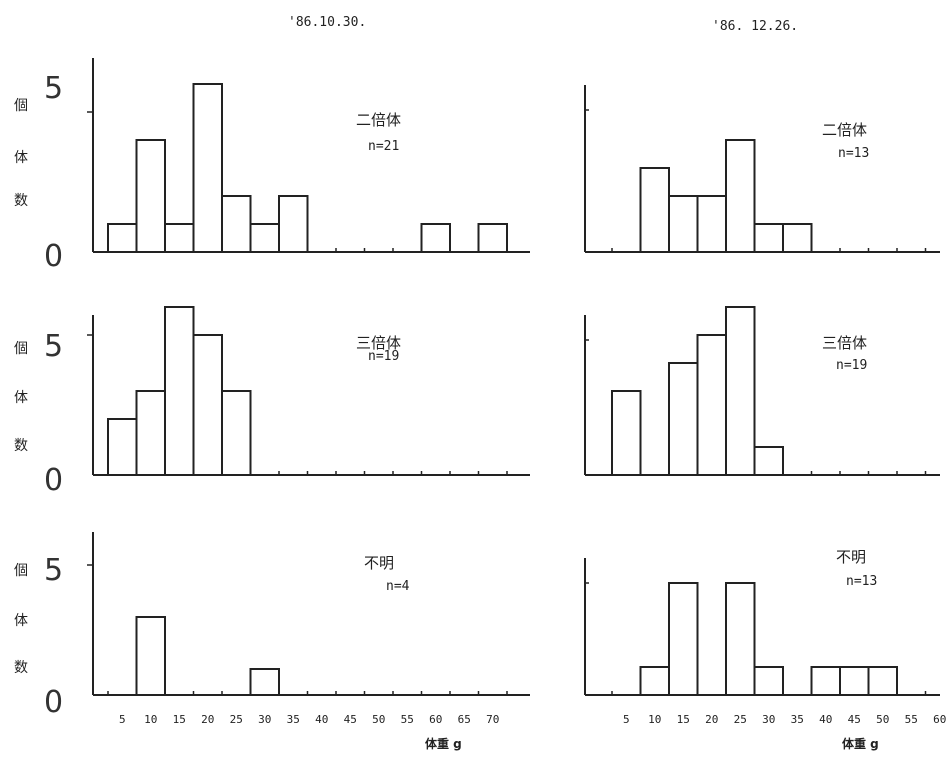 The width and height of the screenshot is (946, 758). I want to click on ytick-5-left-2: 5, so click(53, 346).